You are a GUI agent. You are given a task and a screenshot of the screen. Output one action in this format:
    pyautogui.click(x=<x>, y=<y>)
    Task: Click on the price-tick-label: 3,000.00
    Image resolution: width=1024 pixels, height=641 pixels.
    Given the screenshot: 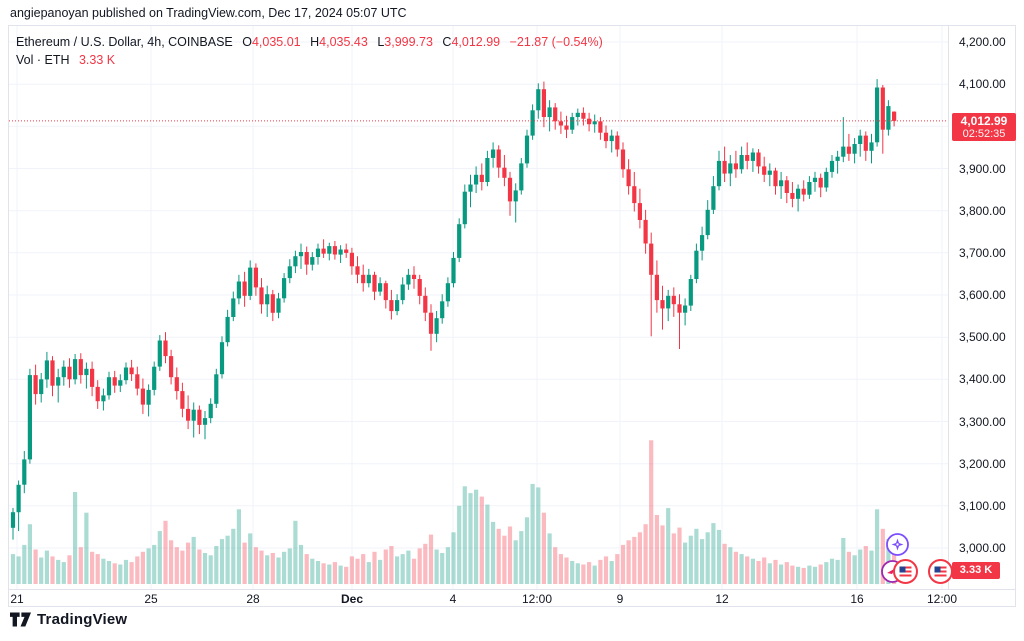 What is the action you would take?
    pyautogui.click(x=982, y=548)
    